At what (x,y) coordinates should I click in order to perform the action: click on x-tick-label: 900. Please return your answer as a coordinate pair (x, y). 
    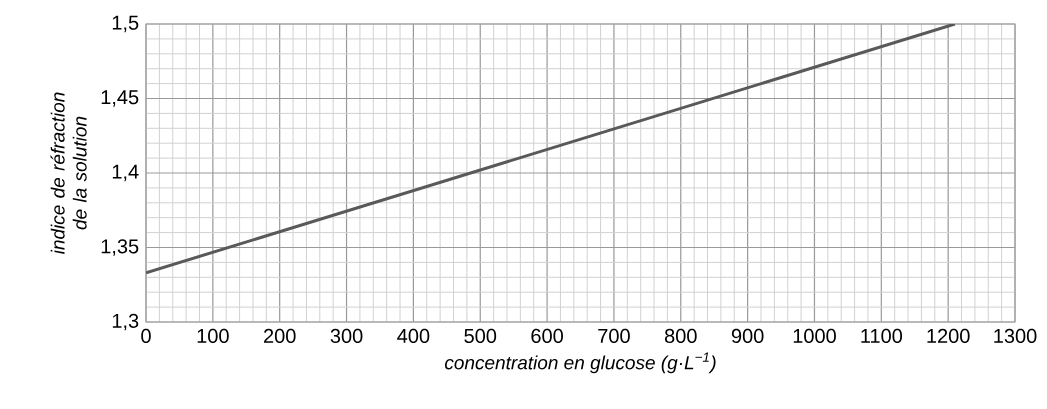
    Looking at the image, I should click on (747, 336).